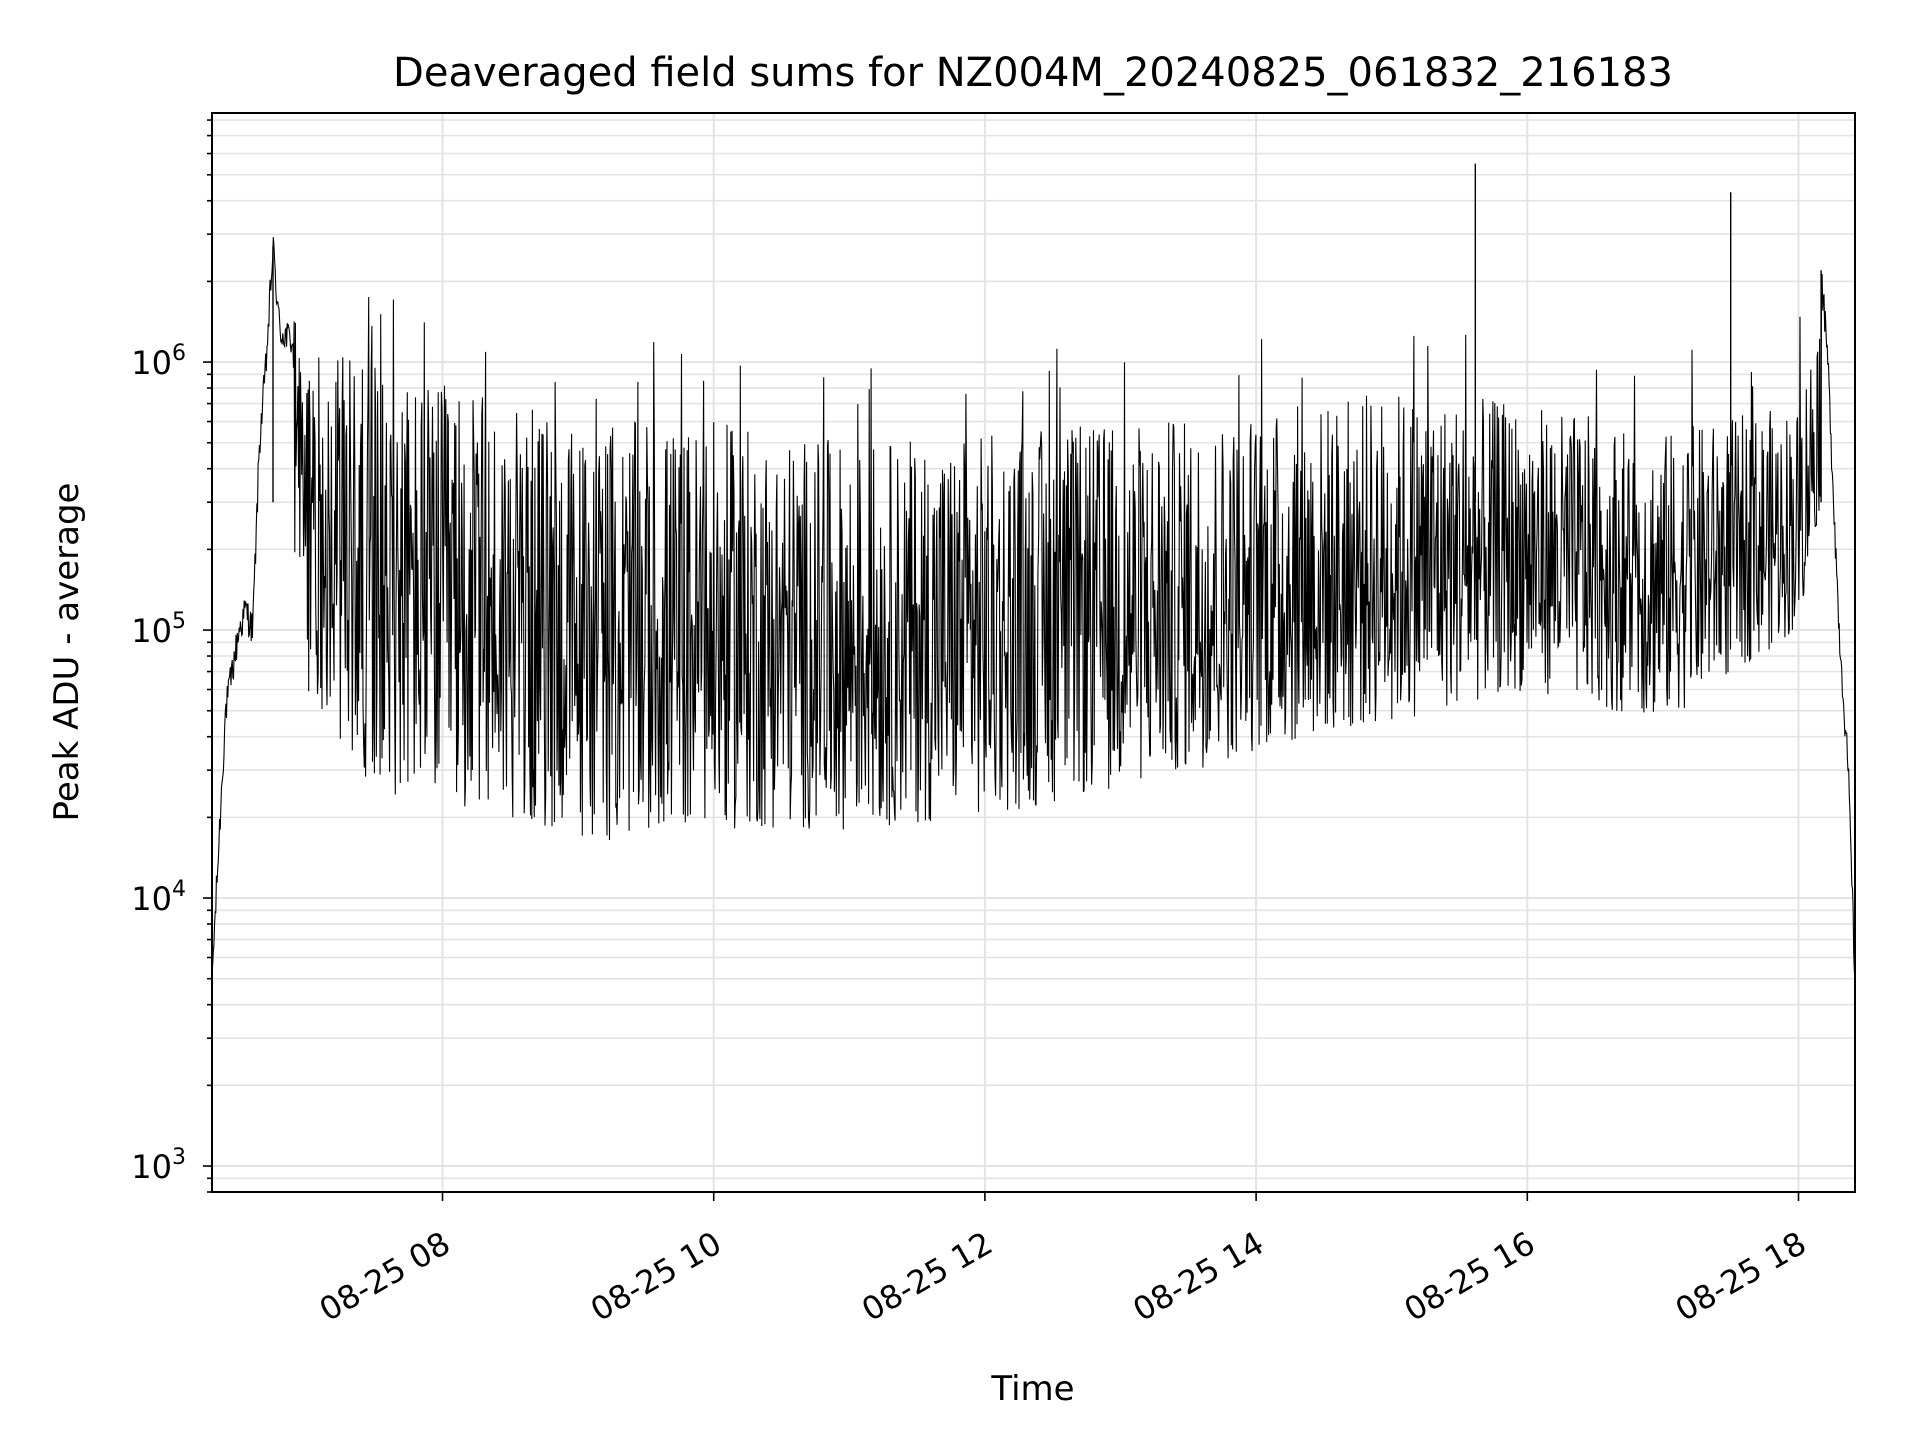 The image size is (1920, 1440). I want to click on y-tick-label: 104, so click(158, 897).